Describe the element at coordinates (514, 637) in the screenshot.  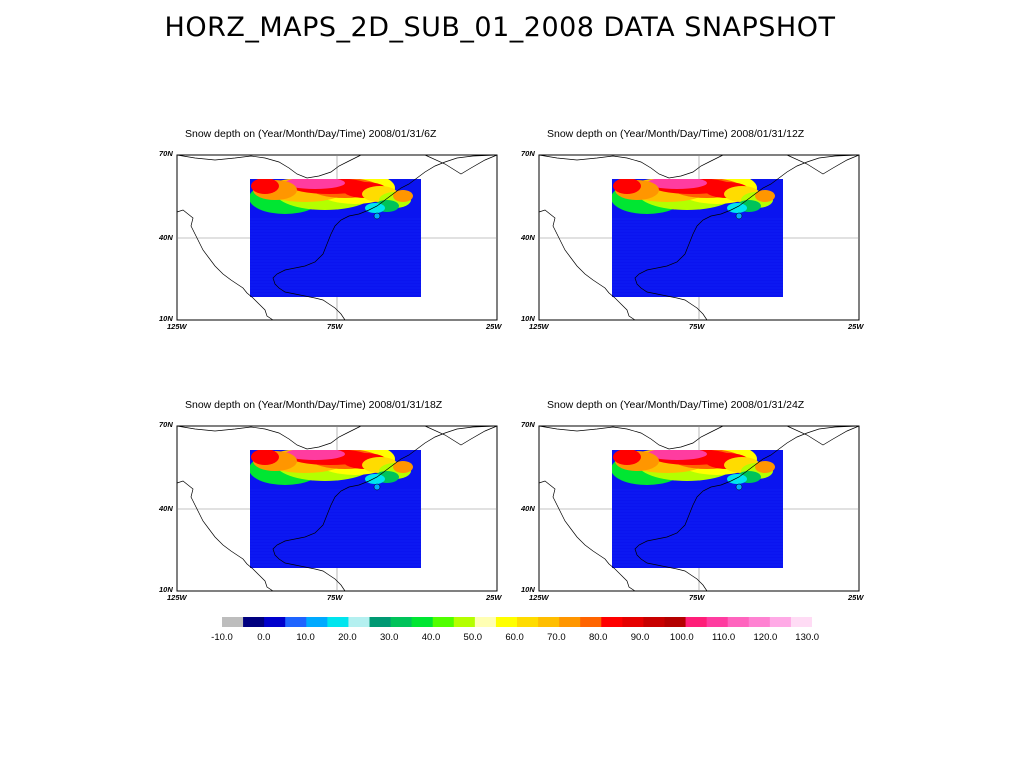
I see `colorbar-label: 60.0` at that location.